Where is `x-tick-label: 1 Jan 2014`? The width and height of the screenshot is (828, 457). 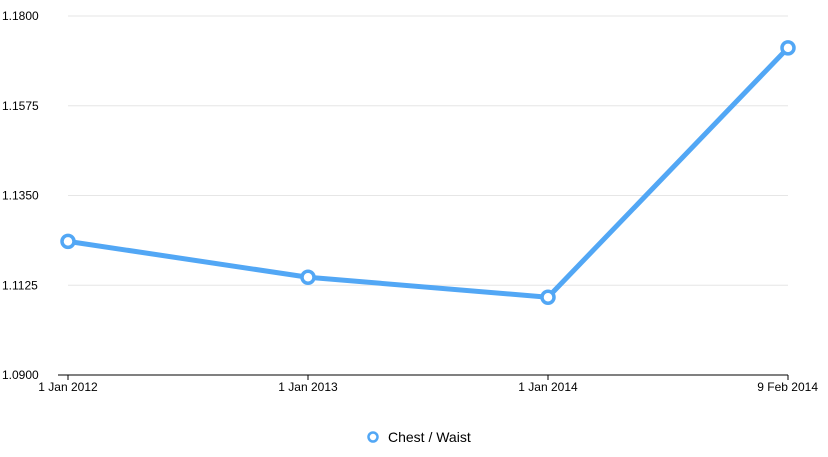 x-tick-label: 1 Jan 2014 is located at coordinates (548, 387).